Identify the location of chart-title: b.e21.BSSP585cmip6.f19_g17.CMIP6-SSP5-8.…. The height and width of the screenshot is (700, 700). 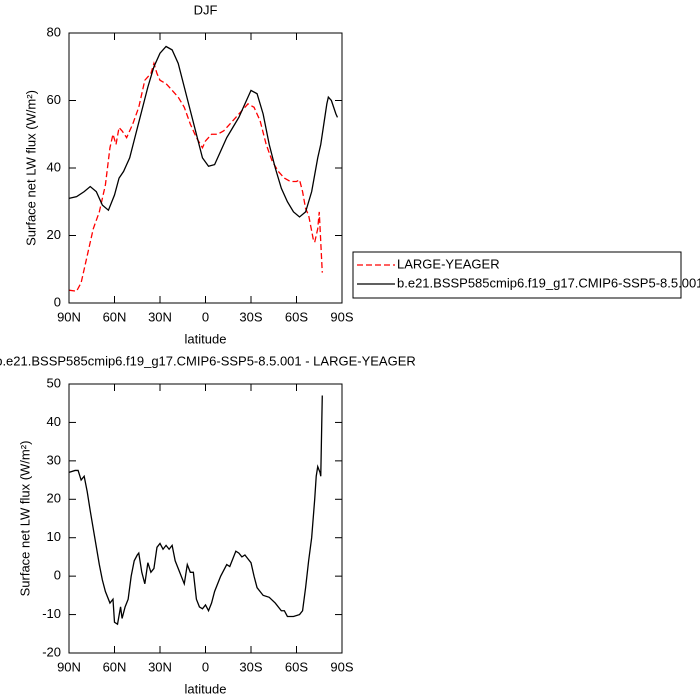
(208, 360).